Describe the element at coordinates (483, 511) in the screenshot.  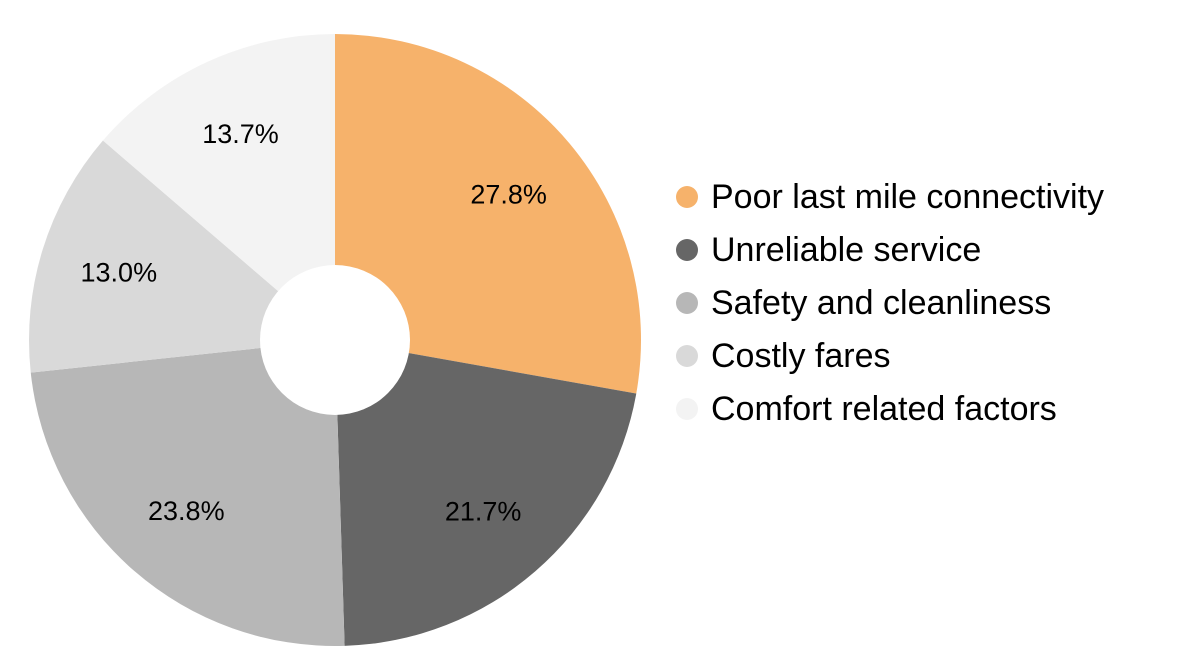
I see `pie-slice-label-2: 21.7%` at that location.